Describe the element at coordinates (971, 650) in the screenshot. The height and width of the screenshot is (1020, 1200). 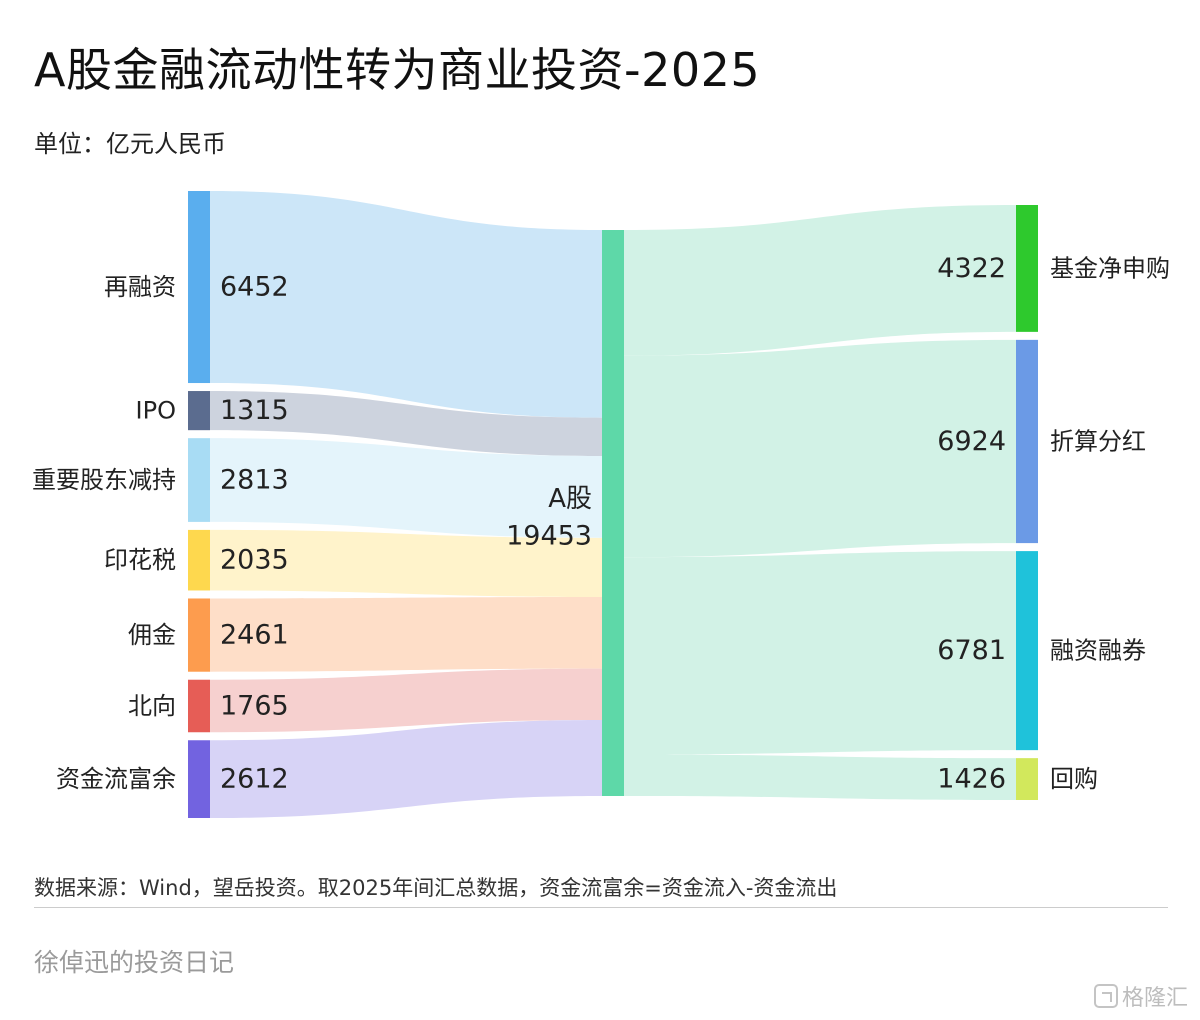
I see `target-value-2: 6781` at that location.